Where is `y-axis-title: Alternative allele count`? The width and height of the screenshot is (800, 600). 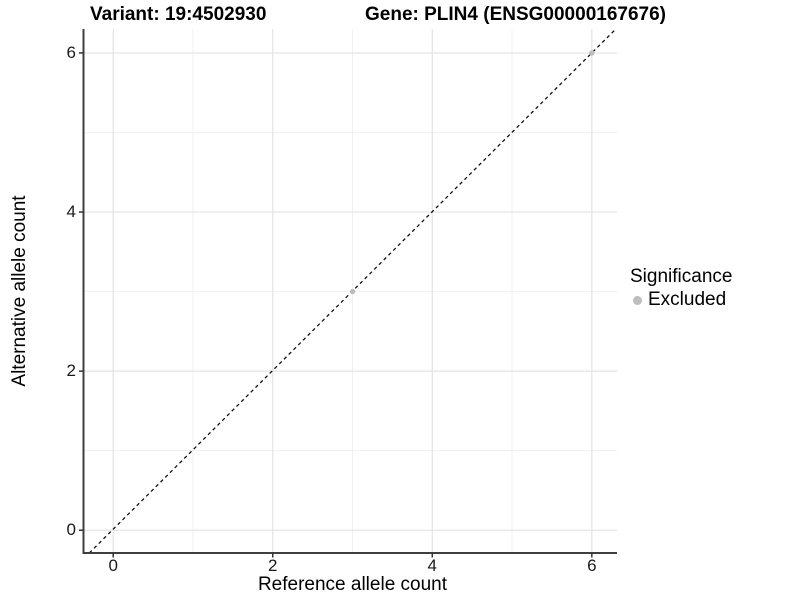 y-axis-title: Alternative allele count is located at coordinates (19, 291).